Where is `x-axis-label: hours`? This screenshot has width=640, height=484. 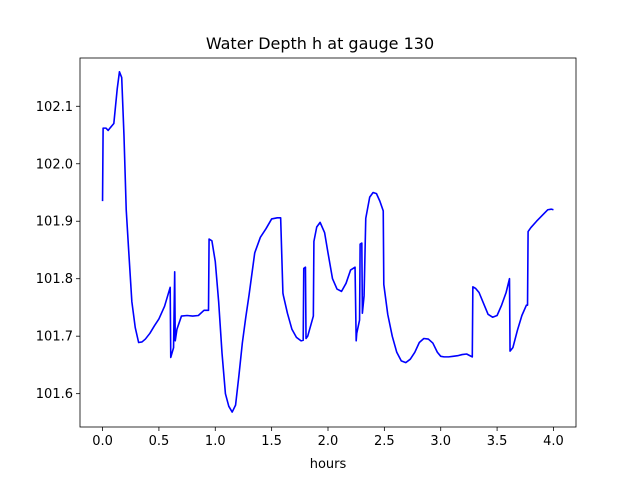
x-axis-label: hours is located at coordinates (328, 464).